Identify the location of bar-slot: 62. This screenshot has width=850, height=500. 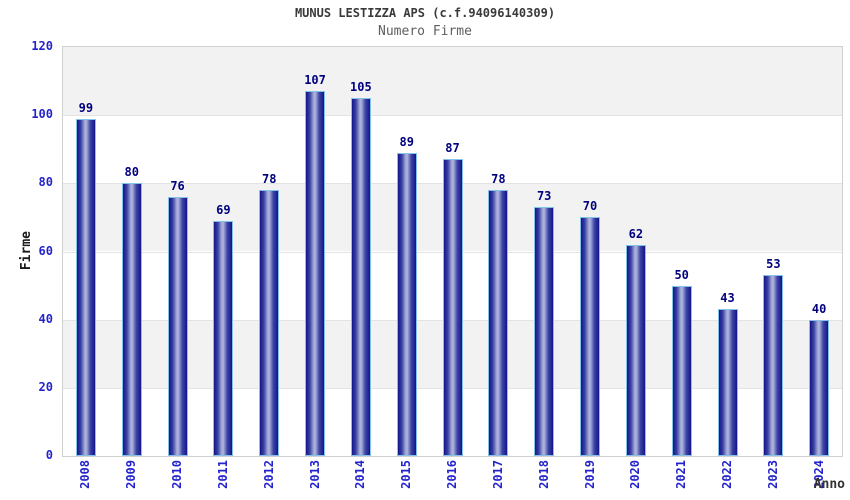
(636, 251).